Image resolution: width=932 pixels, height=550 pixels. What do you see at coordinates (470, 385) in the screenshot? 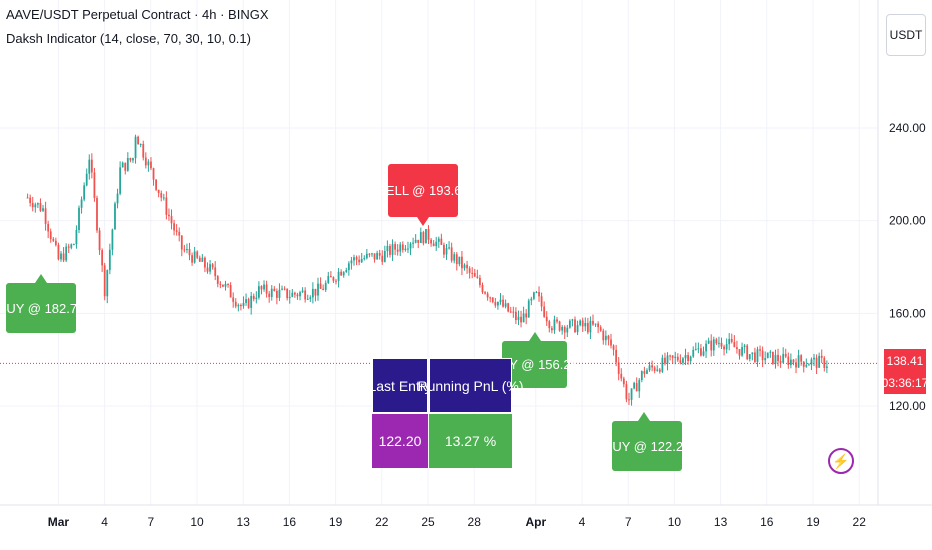
I see `table-header-running-pnl: Running PnL (%)` at bounding box center [470, 385].